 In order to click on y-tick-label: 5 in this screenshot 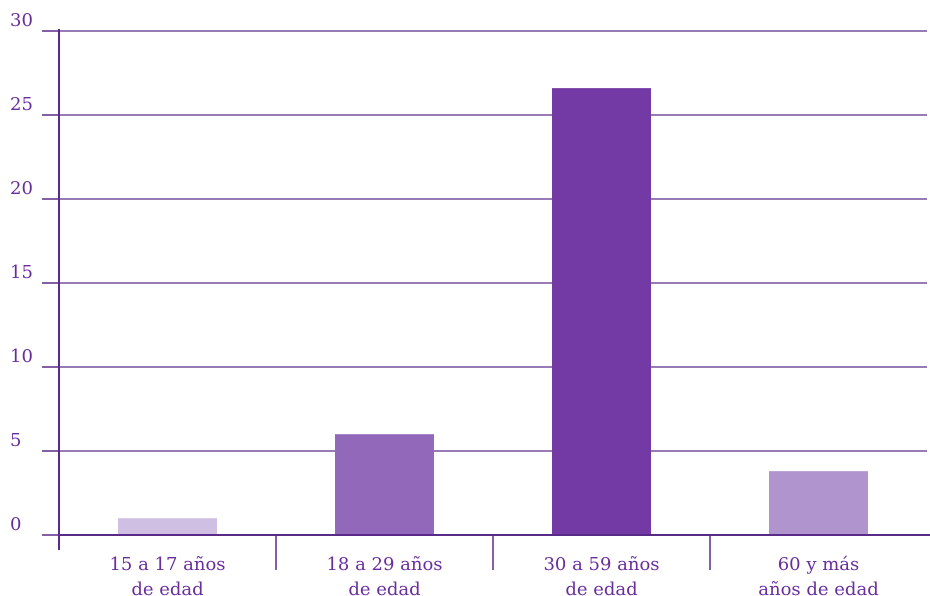, I will do `click(15, 440)`.